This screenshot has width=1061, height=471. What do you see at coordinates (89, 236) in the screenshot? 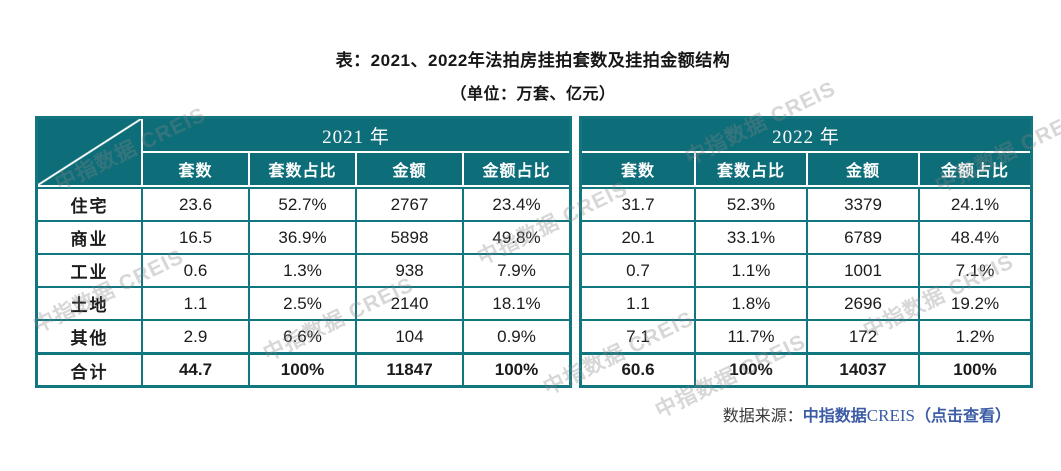
I see `row-label: 商业` at bounding box center [89, 236].